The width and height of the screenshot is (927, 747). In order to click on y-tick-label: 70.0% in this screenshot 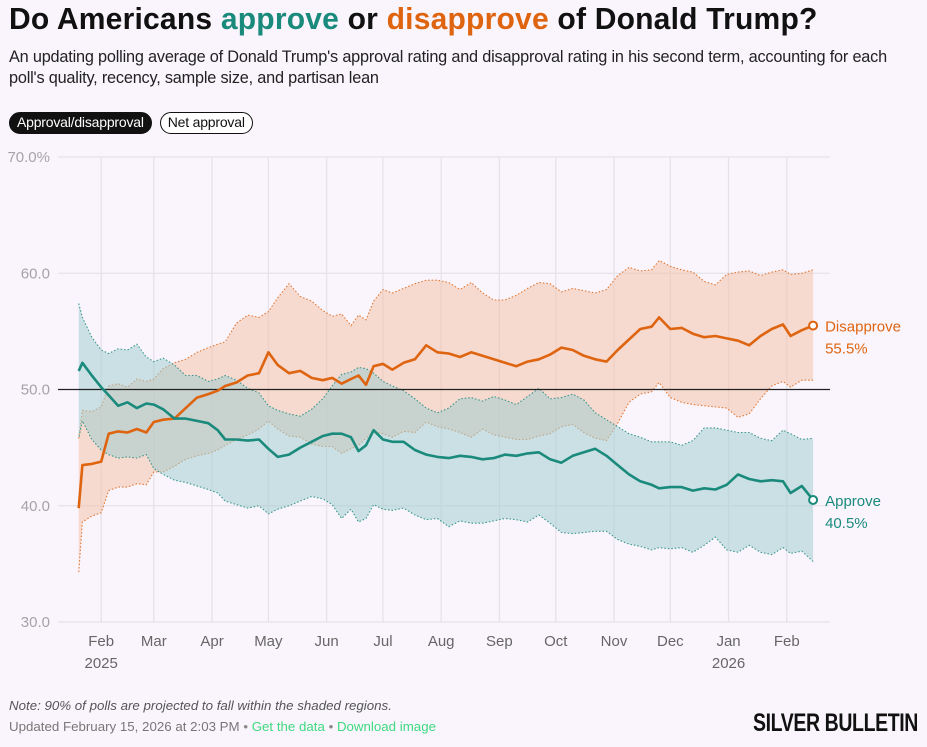, I will do `click(28, 157)`.